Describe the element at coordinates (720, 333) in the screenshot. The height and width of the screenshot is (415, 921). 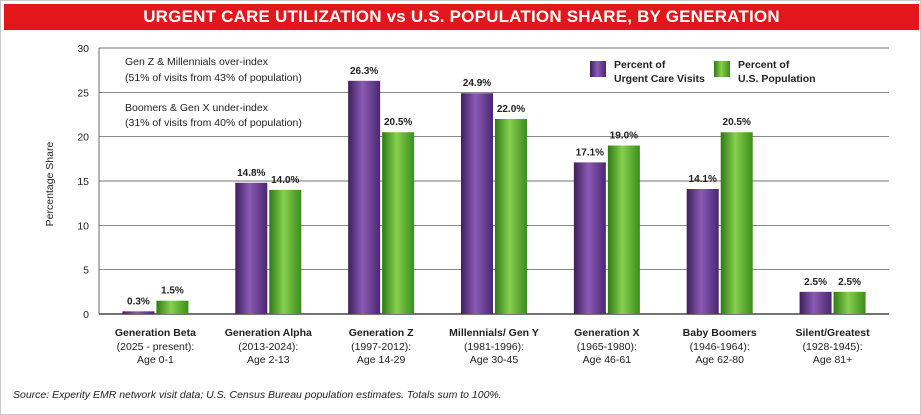
I see `x-tick-label: Baby Boomers` at that location.